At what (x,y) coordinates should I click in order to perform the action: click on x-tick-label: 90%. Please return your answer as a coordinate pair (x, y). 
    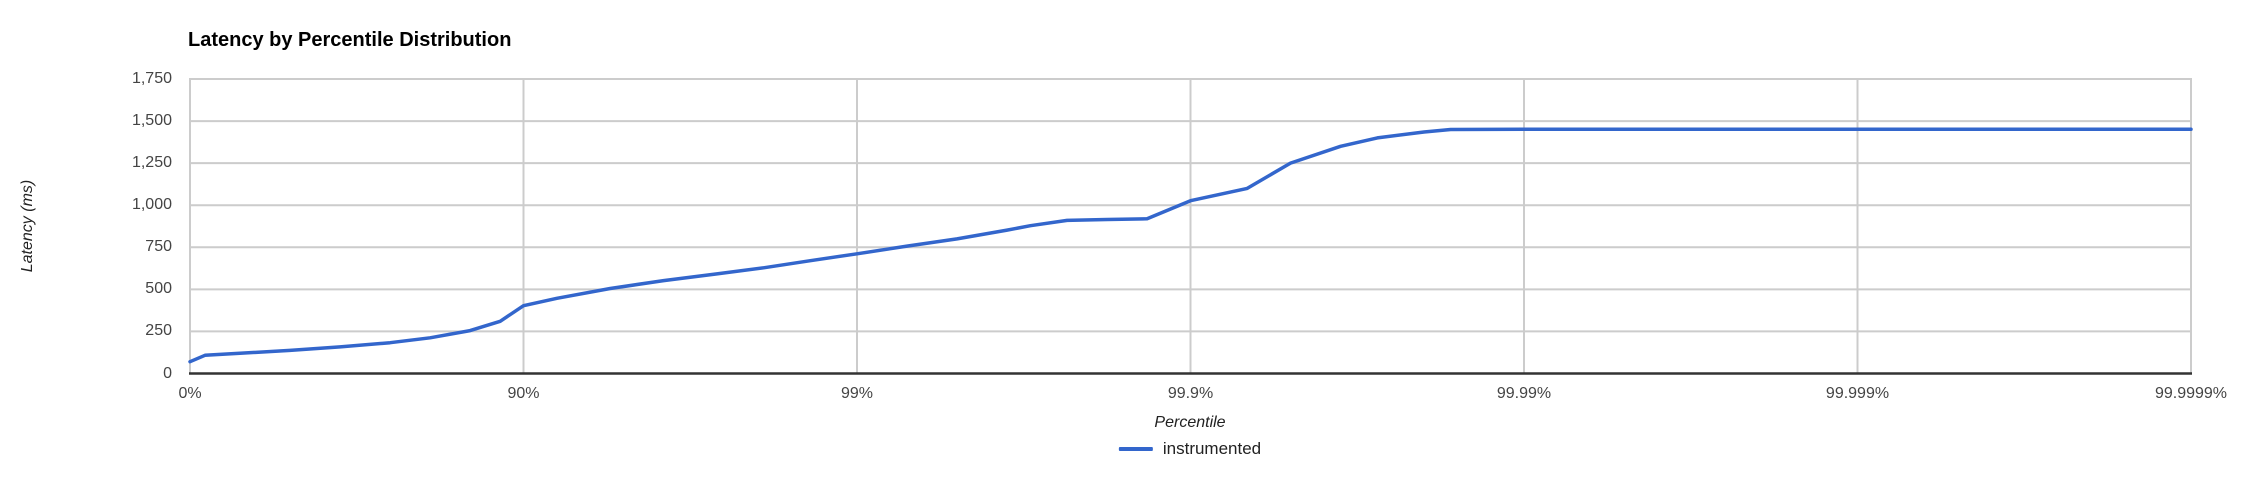
    Looking at the image, I should click on (523, 393).